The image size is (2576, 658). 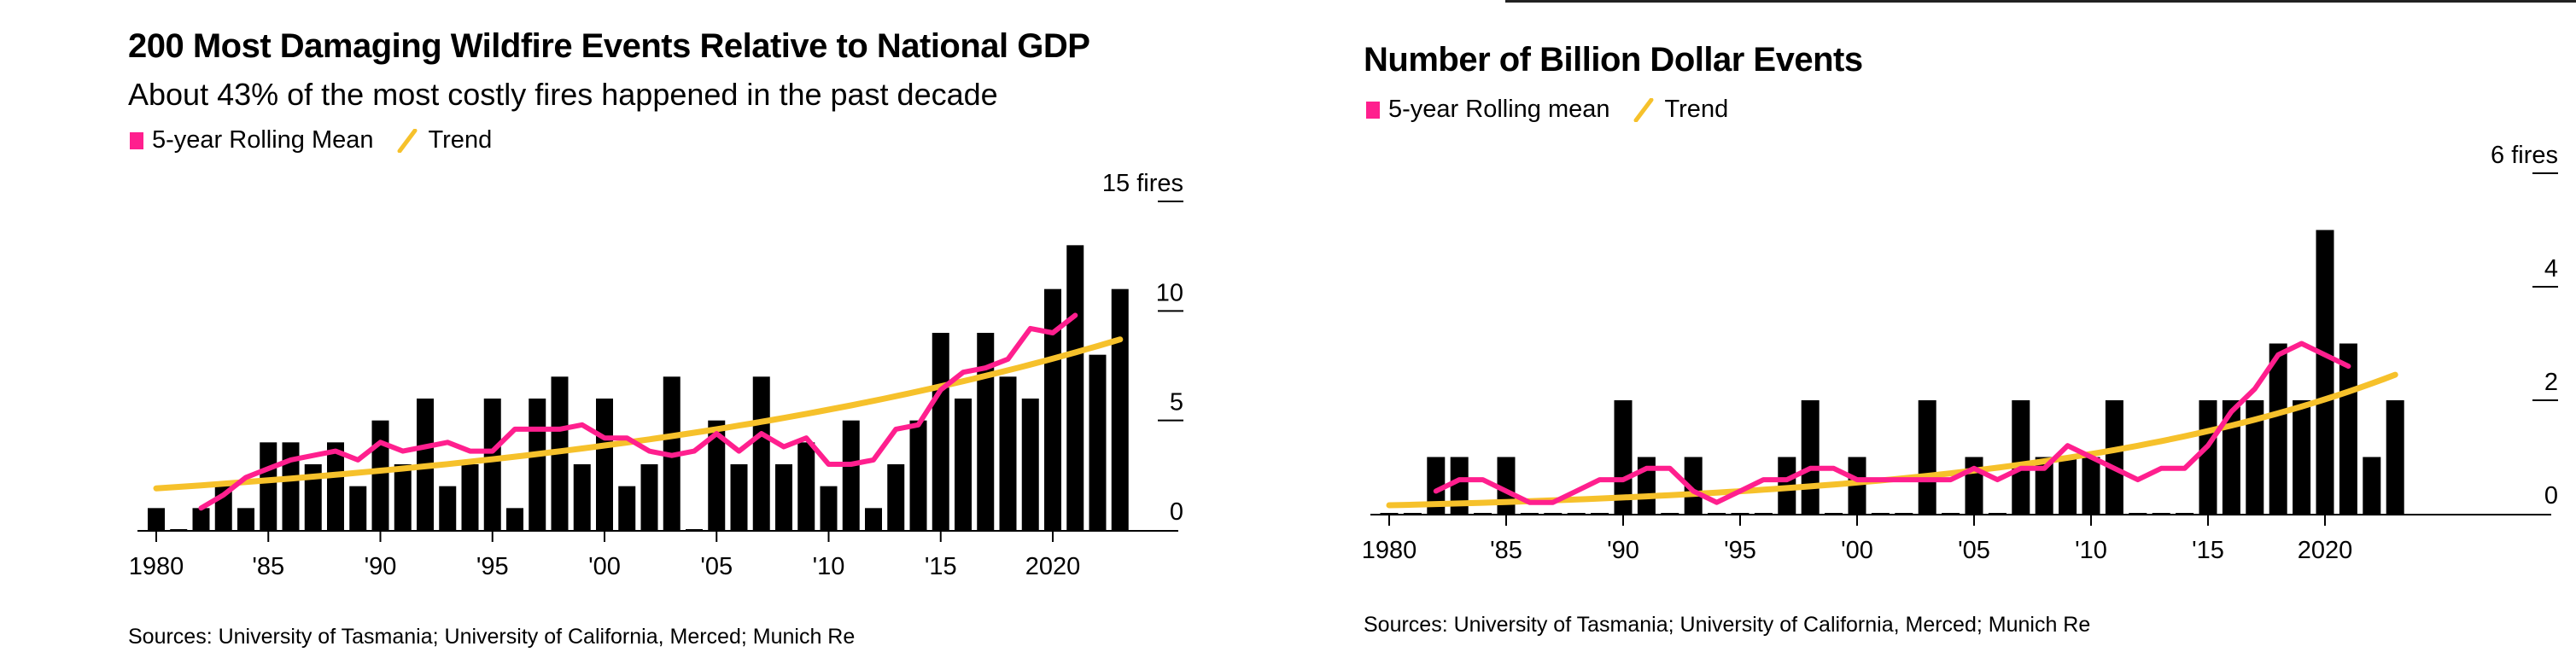 What do you see at coordinates (2524, 326) in the screenshot?
I see `y-axis: 0 2 4 6 fires` at bounding box center [2524, 326].